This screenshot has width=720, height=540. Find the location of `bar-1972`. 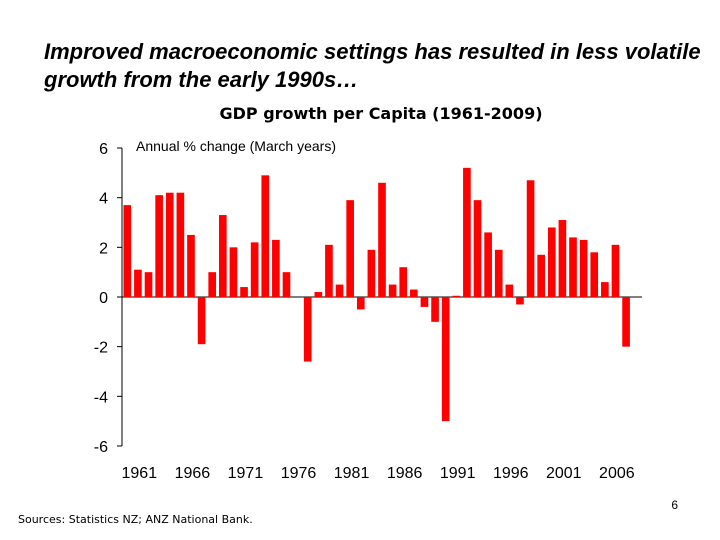

bar-1972 is located at coordinates (244, 292).